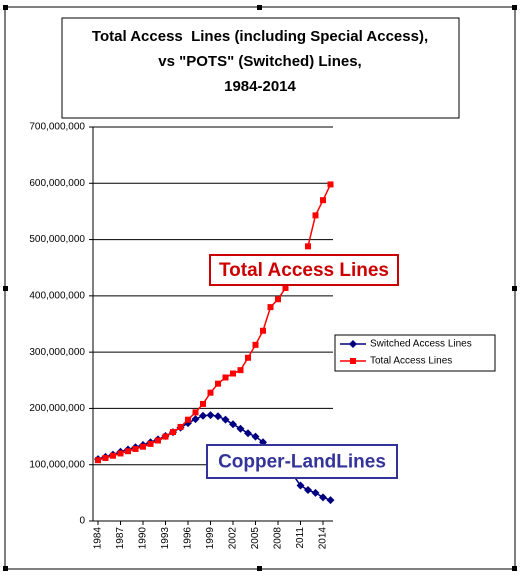 The image size is (520, 582). What do you see at coordinates (57, 352) in the screenshot?
I see `y-tick-label: 300,000,000` at bounding box center [57, 352].